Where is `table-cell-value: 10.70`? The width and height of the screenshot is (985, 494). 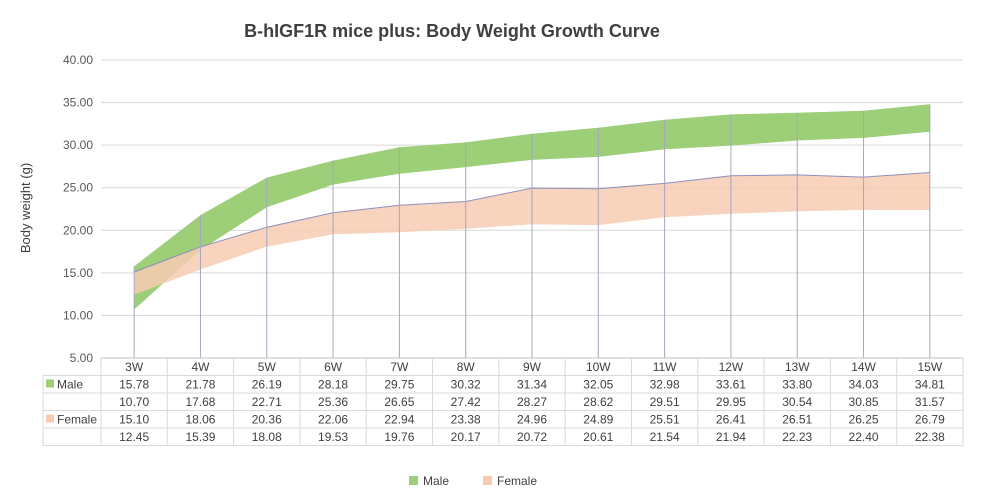 table-cell-value: 10.70 is located at coordinates (134, 402).